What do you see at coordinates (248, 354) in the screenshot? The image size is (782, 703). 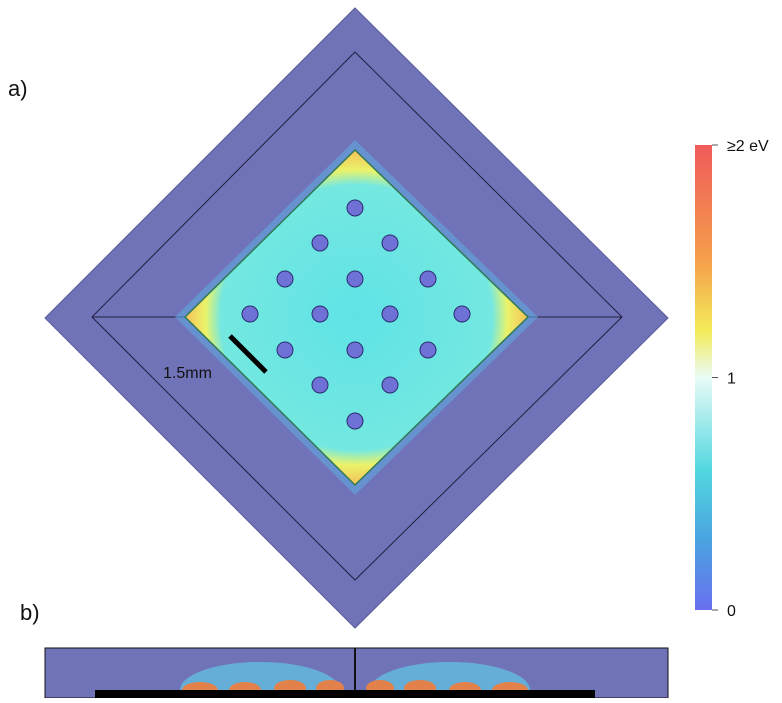 I see `scale-bar` at bounding box center [248, 354].